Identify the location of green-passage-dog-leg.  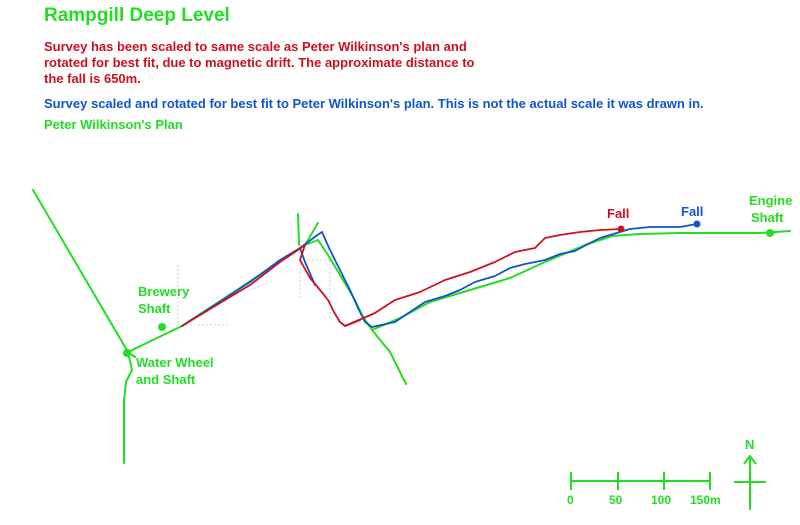
(355, 312).